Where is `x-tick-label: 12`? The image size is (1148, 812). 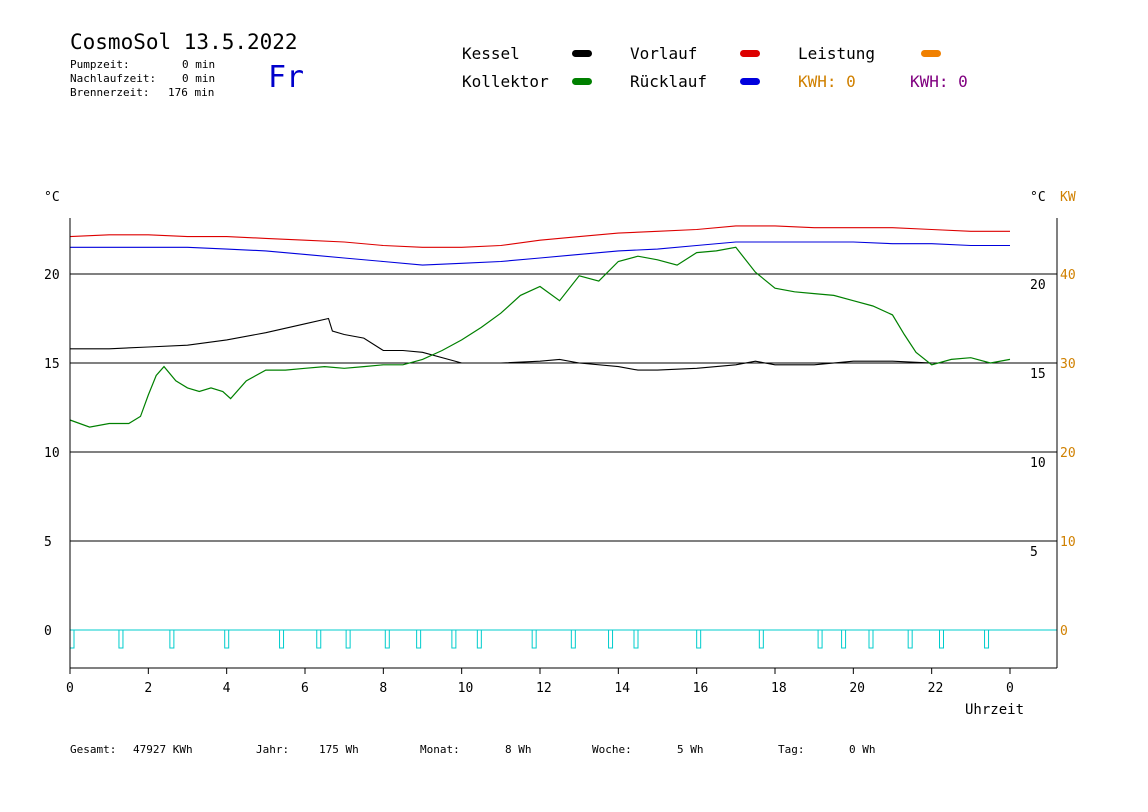 x-tick-label: 12 is located at coordinates (544, 688).